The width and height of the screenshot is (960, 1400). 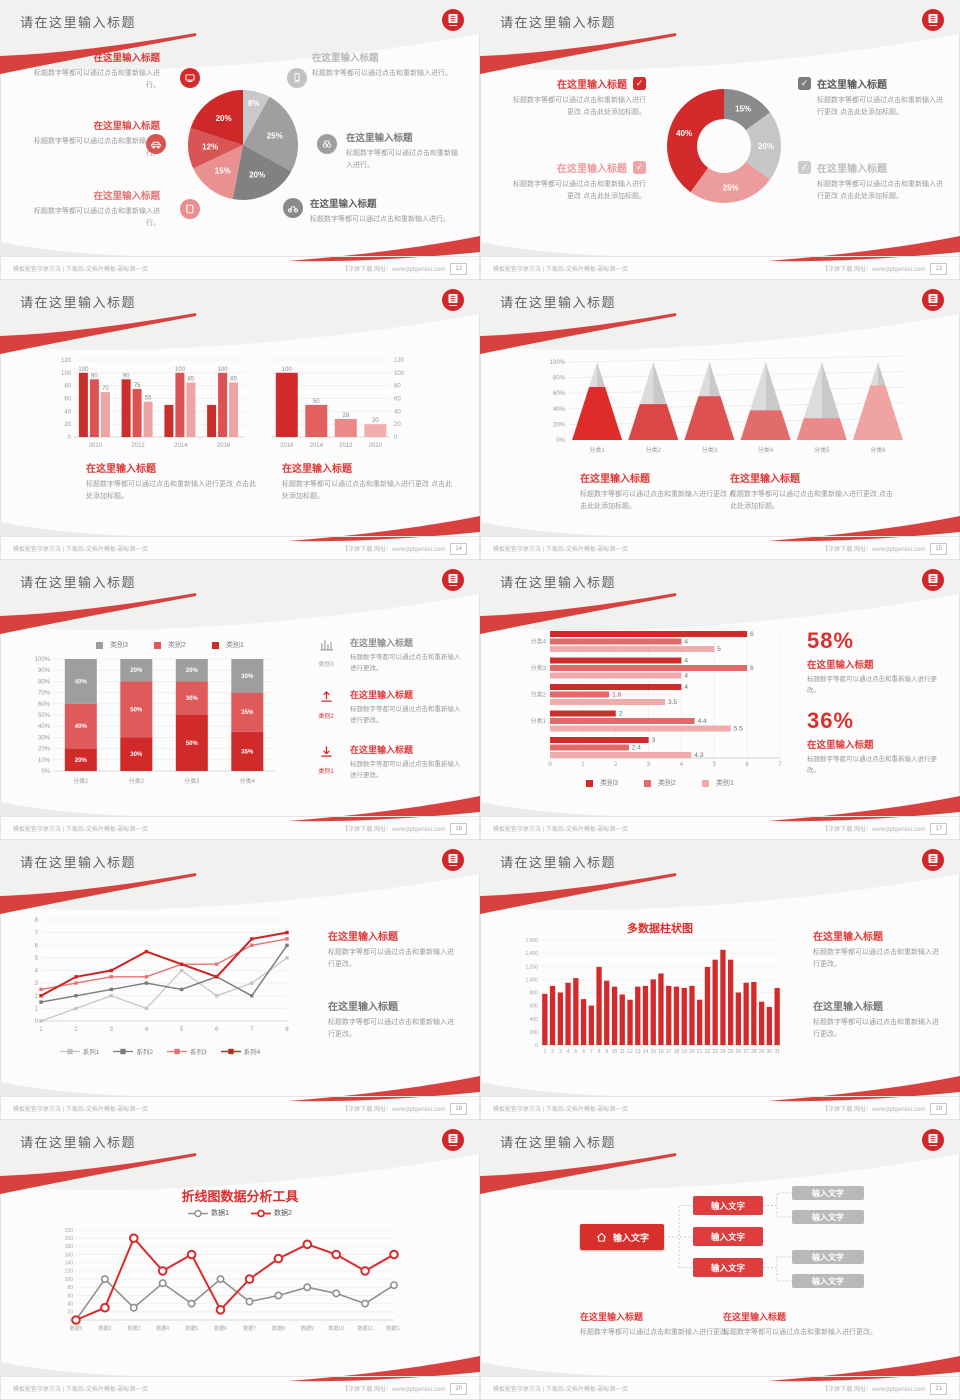 I want to click on svg-text: 160, so click(x=69, y=1255).